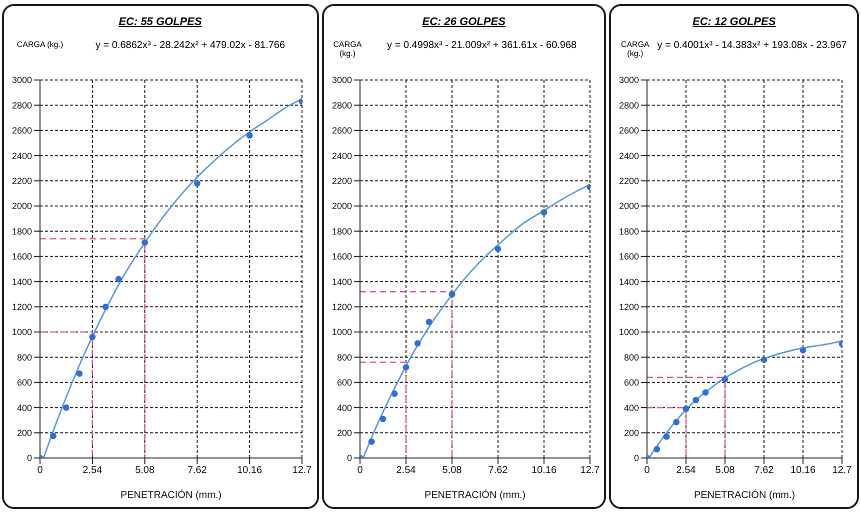 This screenshot has width=861, height=515. What do you see at coordinates (476, 321) in the screenshot?
I see `line-series` at bounding box center [476, 321].